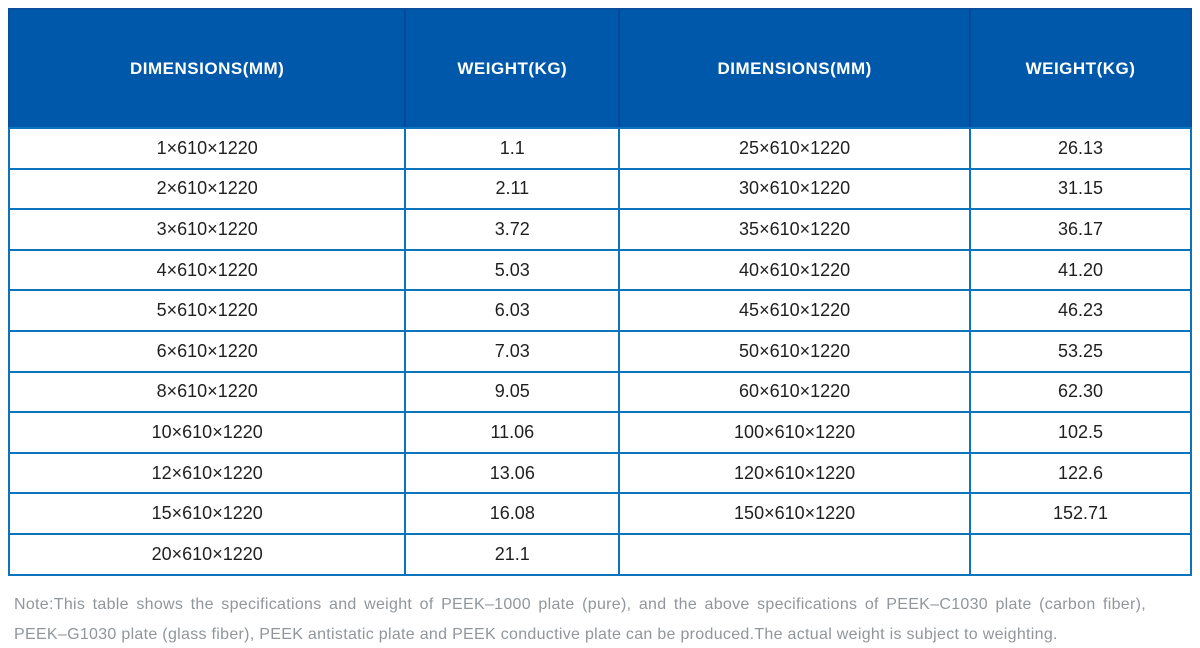 The width and height of the screenshot is (1200, 648). I want to click on weight-cell: 16.08, so click(513, 514).